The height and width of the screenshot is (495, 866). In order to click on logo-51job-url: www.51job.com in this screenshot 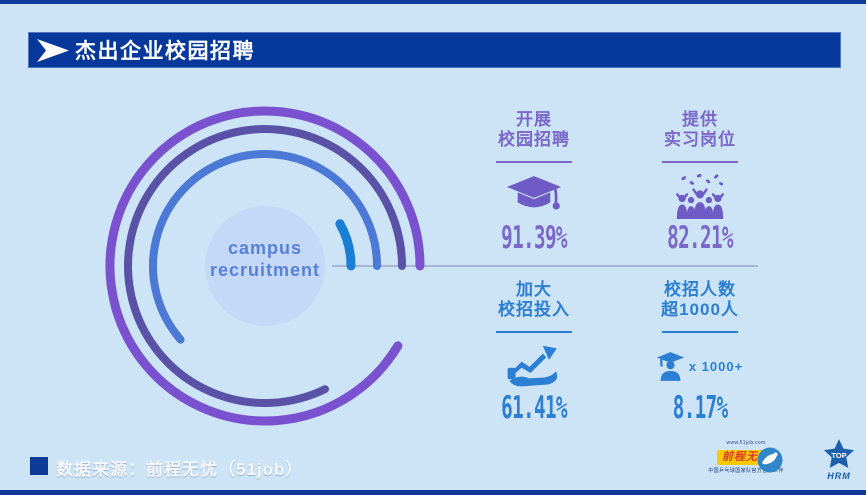, I will do `click(746, 443)`.